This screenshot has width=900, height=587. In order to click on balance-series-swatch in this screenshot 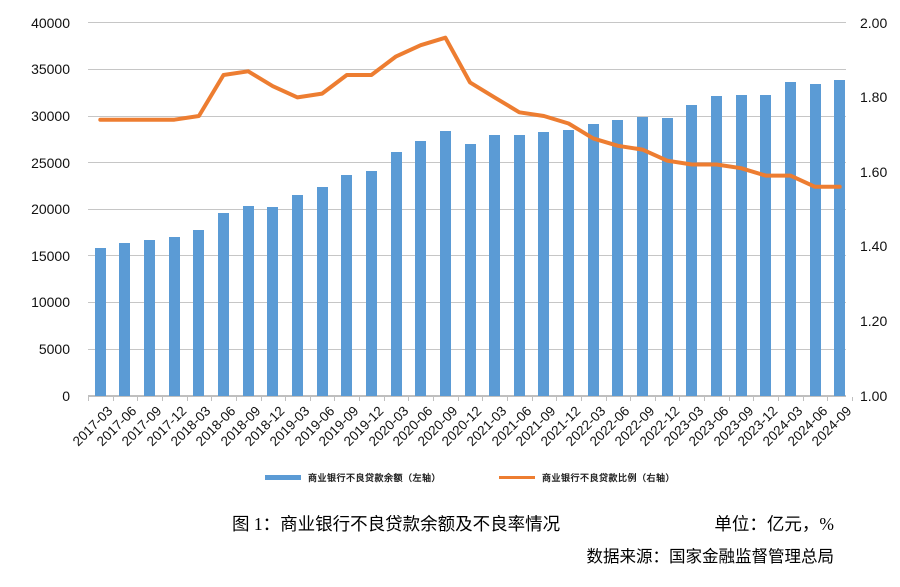, I will do `click(282, 477)`.